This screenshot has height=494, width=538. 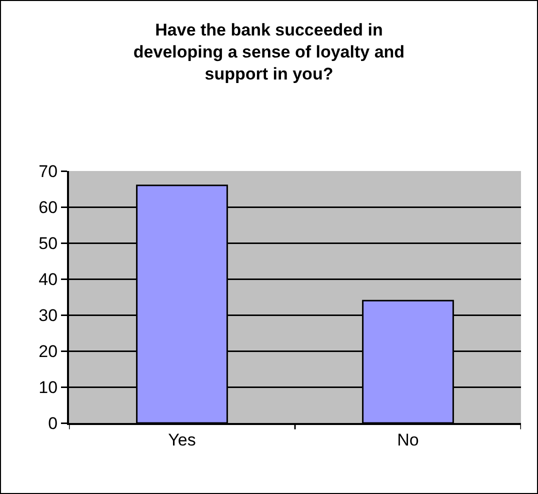 I want to click on x-tick-label: No, so click(x=408, y=440).